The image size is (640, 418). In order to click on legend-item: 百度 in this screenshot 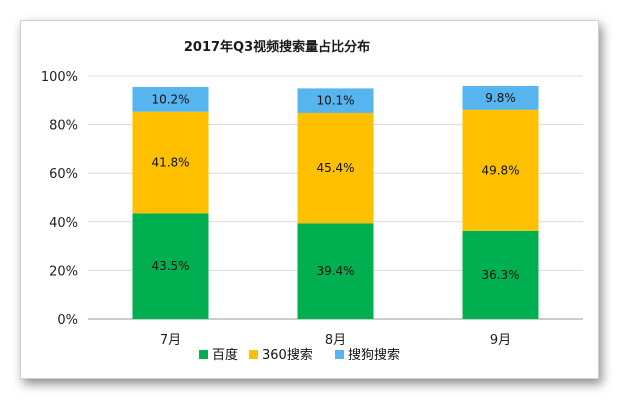, I will do `click(218, 355)`.